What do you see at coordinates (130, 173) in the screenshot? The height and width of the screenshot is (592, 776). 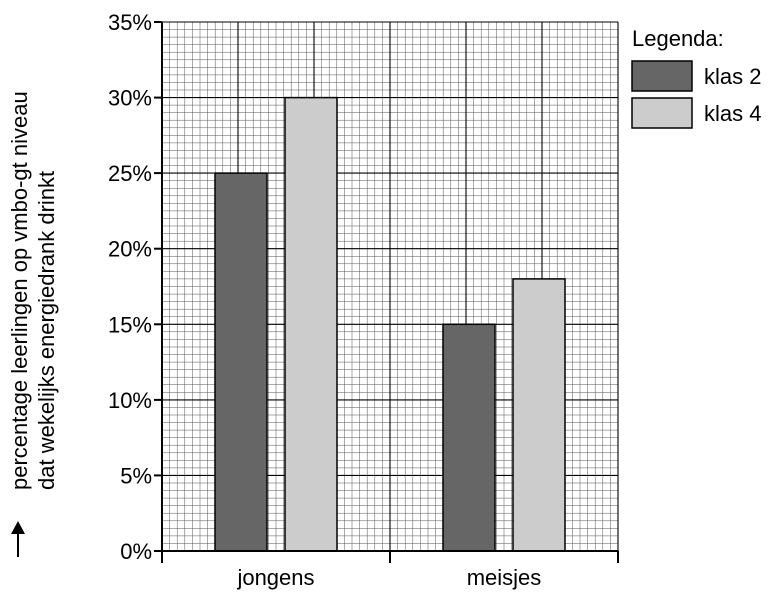 I see `y-tick-label: 25%` at bounding box center [130, 173].